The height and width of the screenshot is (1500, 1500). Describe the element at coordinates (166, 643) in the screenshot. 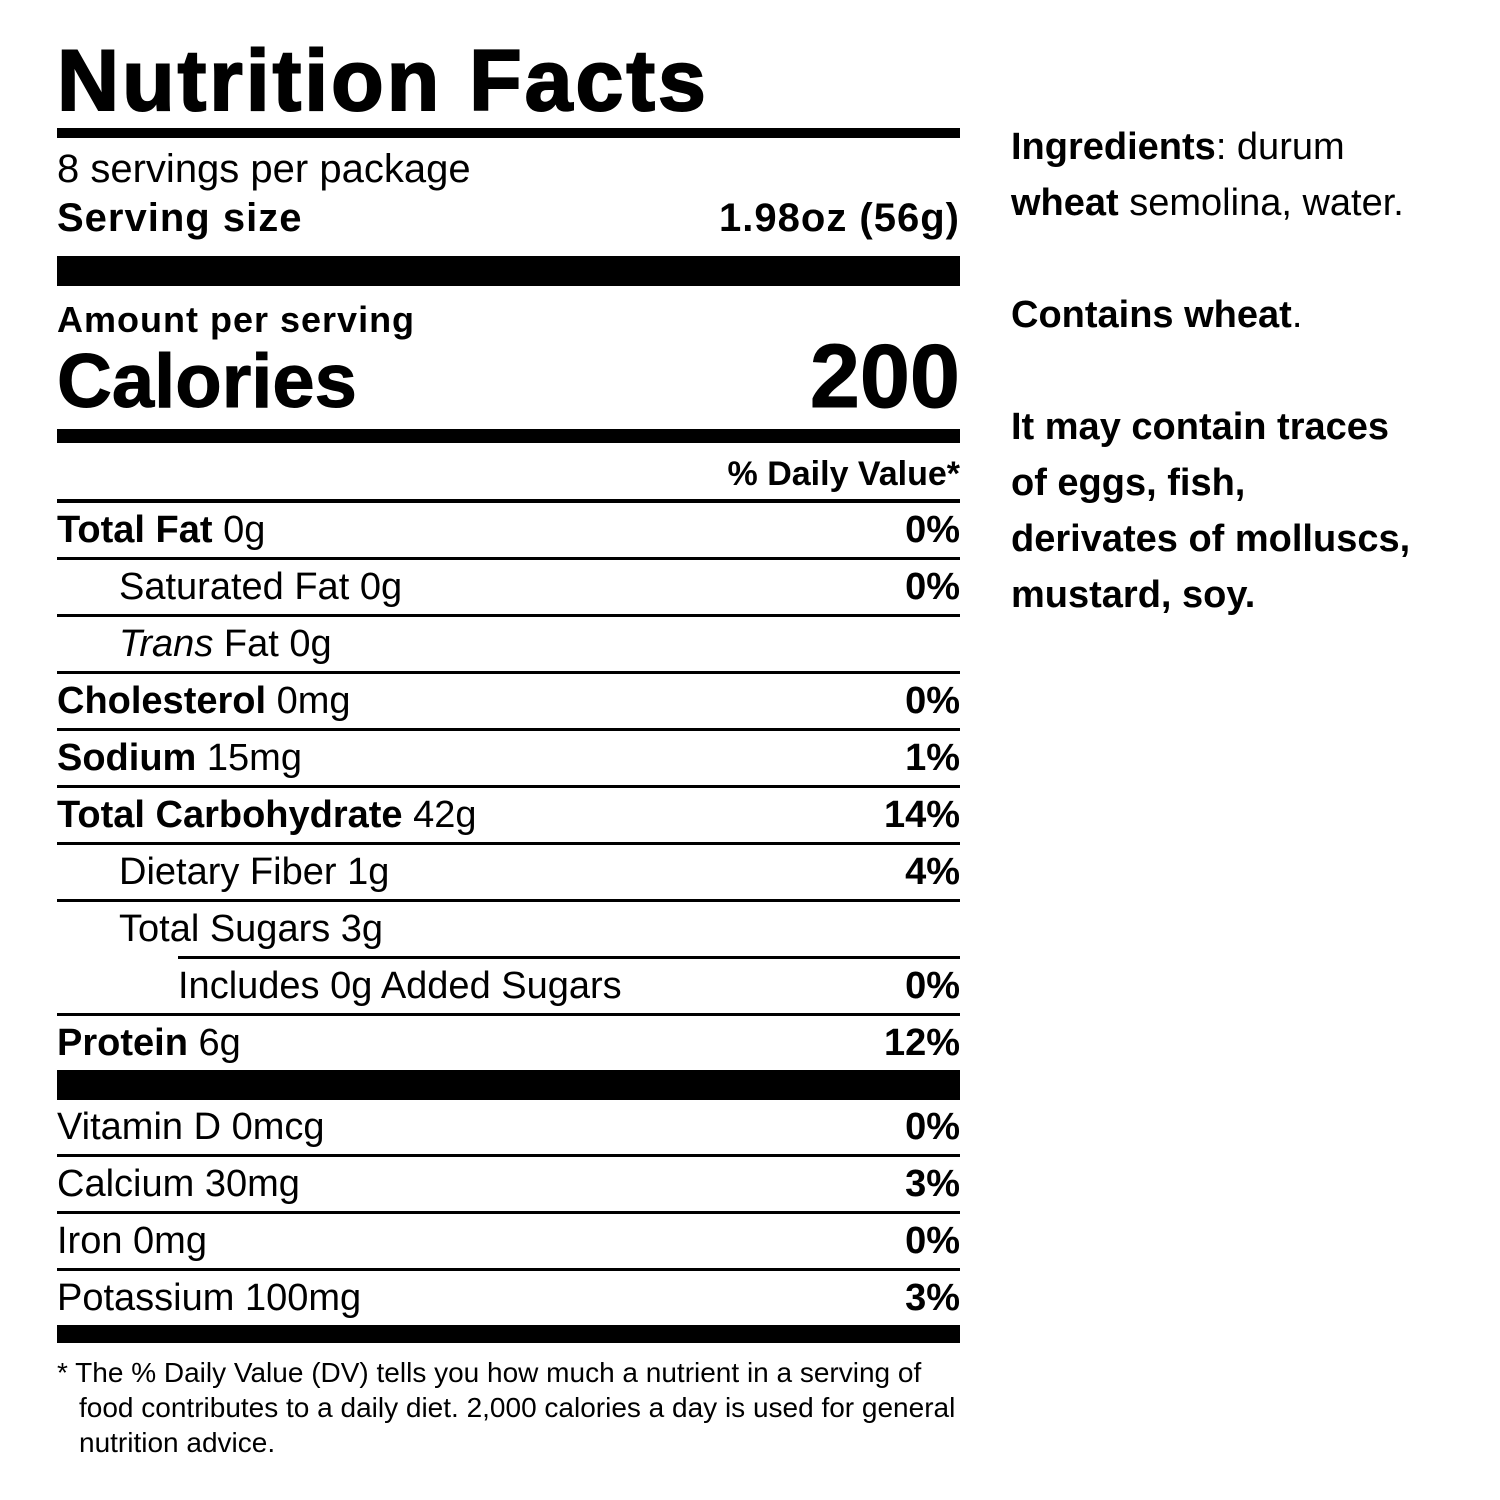

I see `nutrient-name-italic: Trans` at that location.